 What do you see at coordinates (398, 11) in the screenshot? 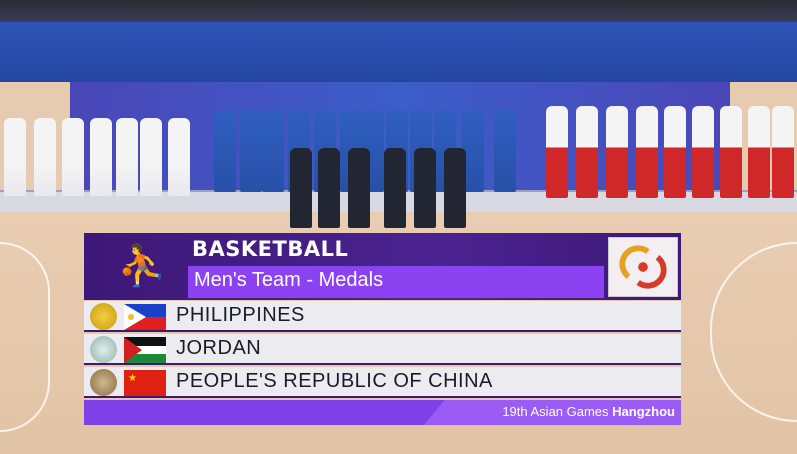
I see `spectator-crowd` at bounding box center [398, 11].